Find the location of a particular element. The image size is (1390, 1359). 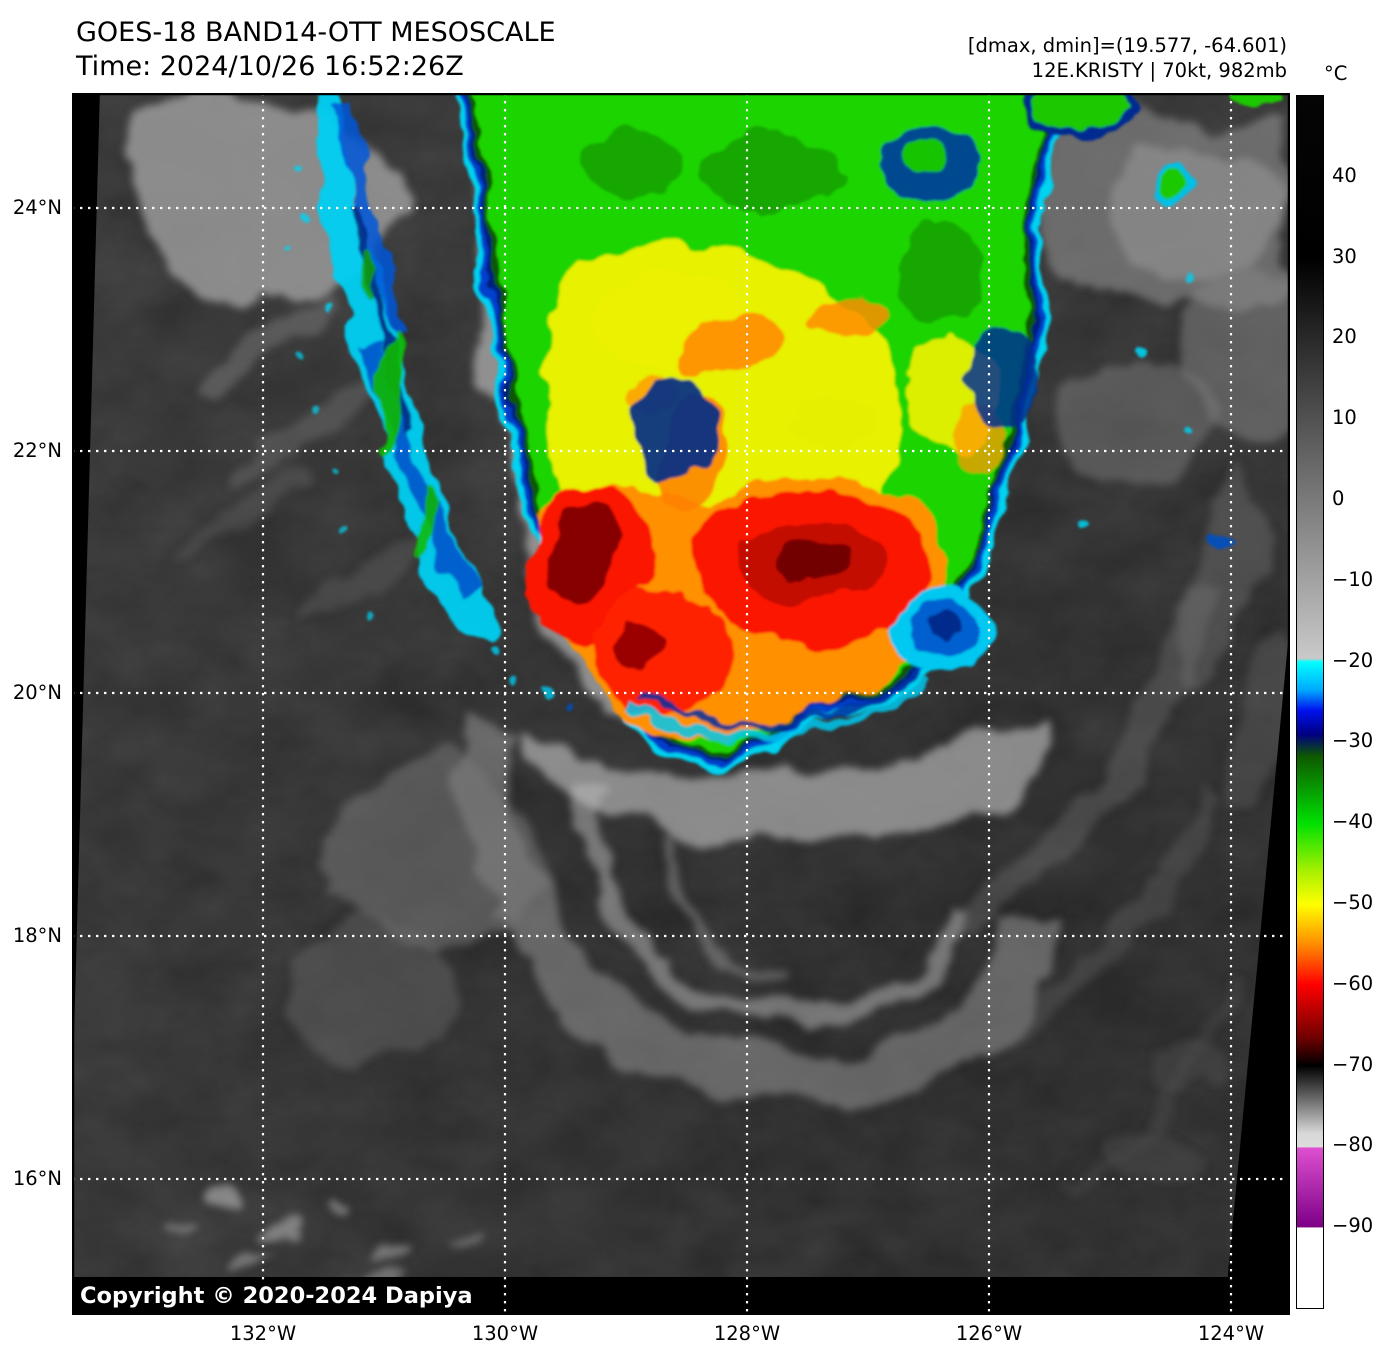

lat-tick-label: 20°N is located at coordinates (37, 692).